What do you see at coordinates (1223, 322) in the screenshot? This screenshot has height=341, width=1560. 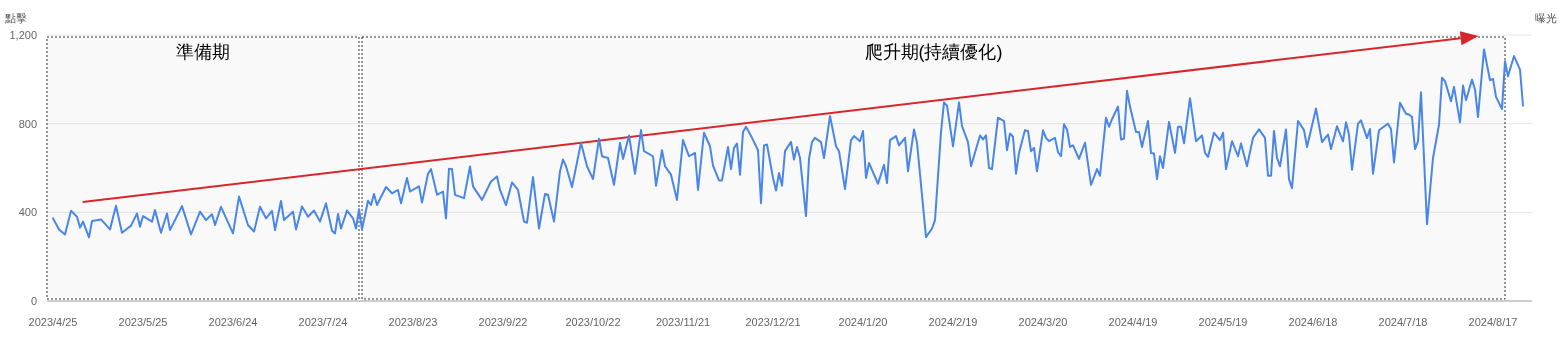 I see `x-tick-label: 2024/5/19` at bounding box center [1223, 322].